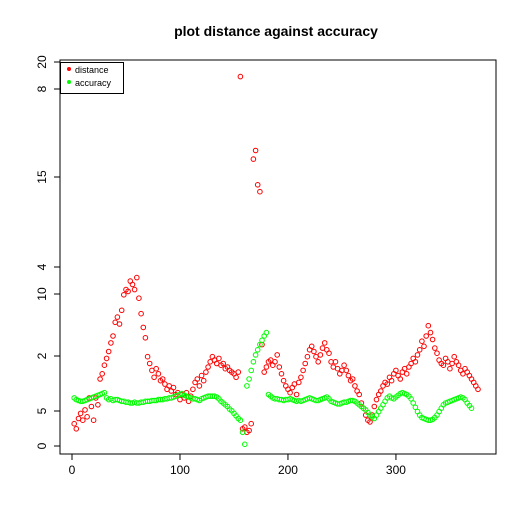  Describe the element at coordinates (92, 70) in the screenshot. I see `legend-label-distance: distance` at that location.